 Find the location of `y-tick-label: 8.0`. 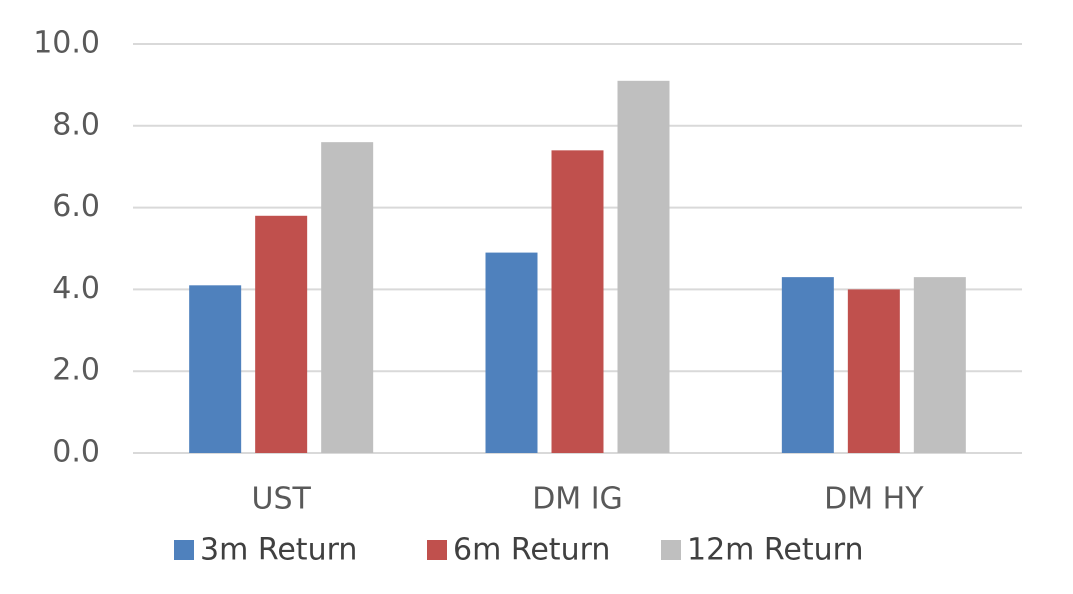

y-tick-label: 8.0 is located at coordinates (76, 124).